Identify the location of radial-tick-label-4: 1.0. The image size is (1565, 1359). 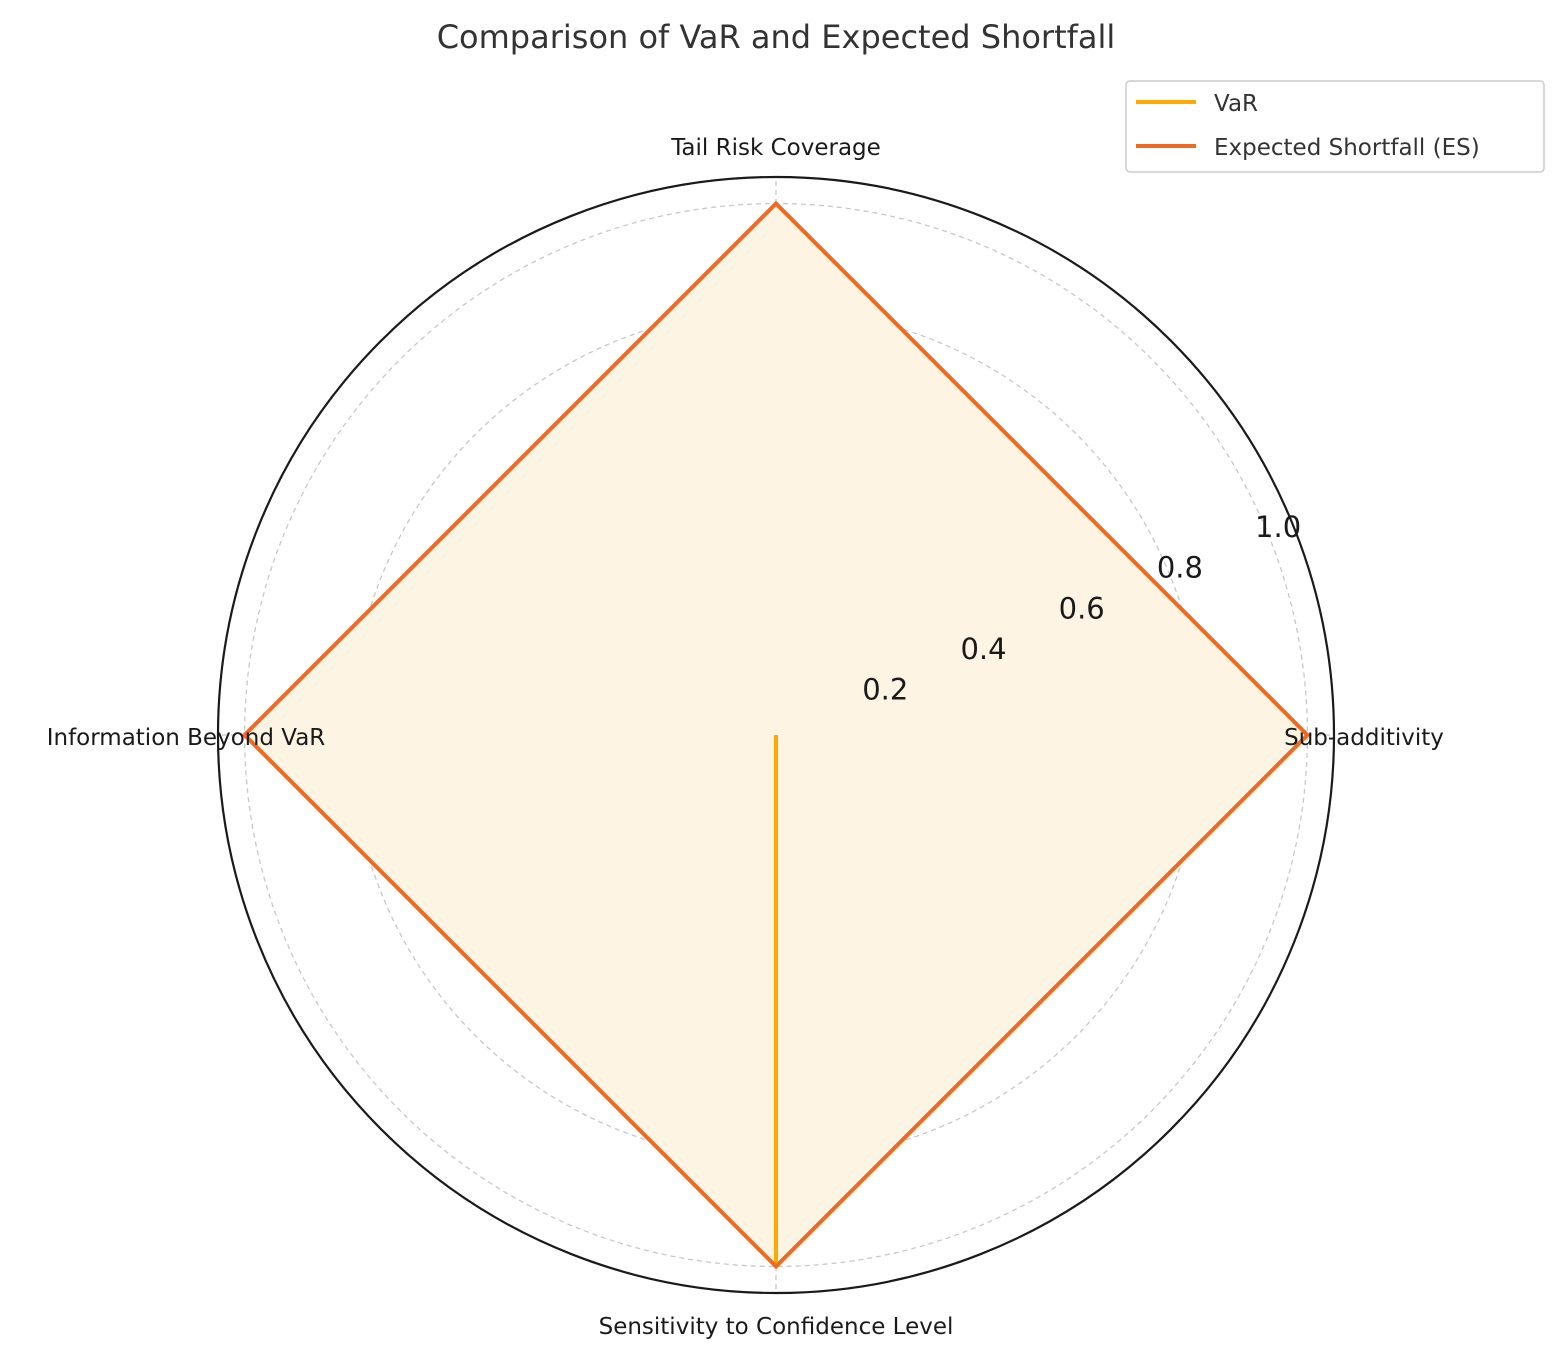
(1278, 527).